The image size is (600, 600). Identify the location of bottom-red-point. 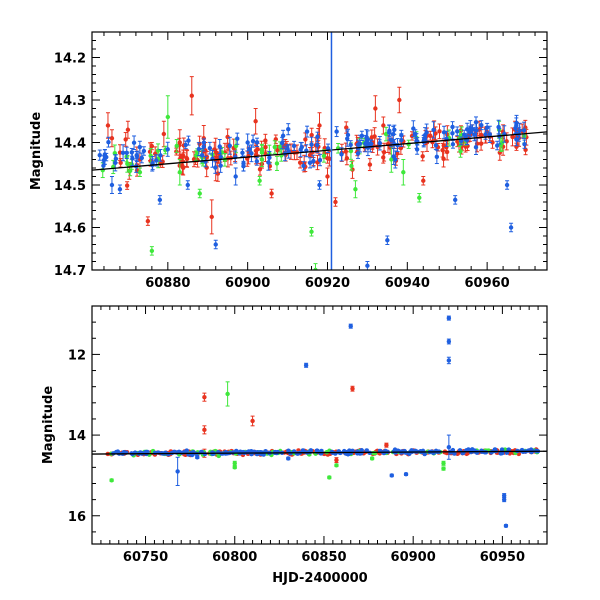
(386, 445).